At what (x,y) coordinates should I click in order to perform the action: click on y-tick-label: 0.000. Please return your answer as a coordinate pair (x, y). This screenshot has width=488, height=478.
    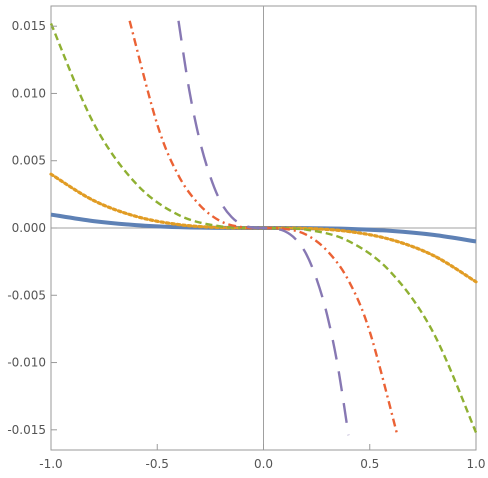
    Looking at the image, I should click on (29, 228).